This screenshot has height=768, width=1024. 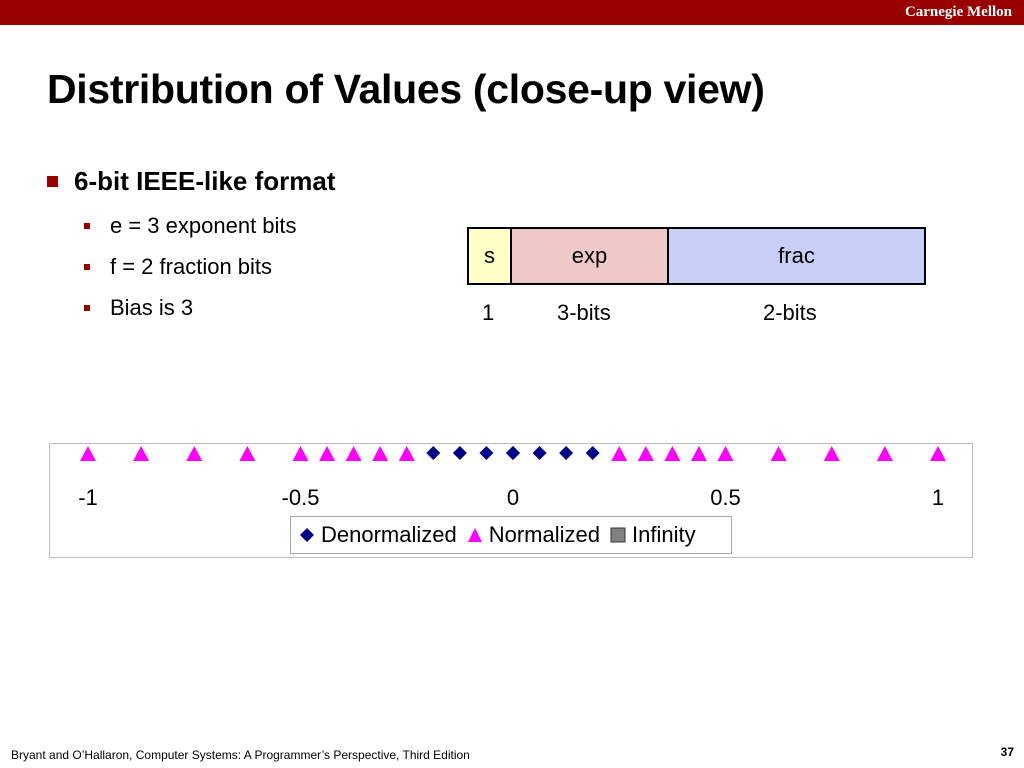 I want to click on main-bullet: 6-bit IEEE-like format, so click(x=191, y=181).